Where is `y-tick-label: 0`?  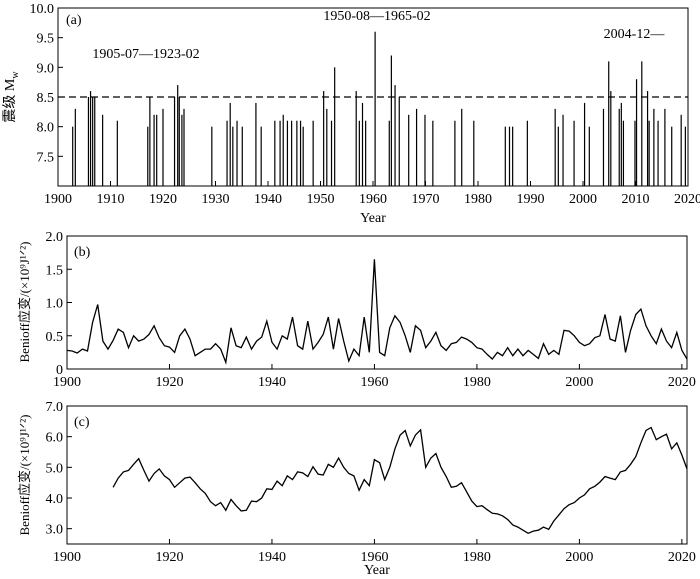 y-tick-label: 0 is located at coordinates (59, 370).